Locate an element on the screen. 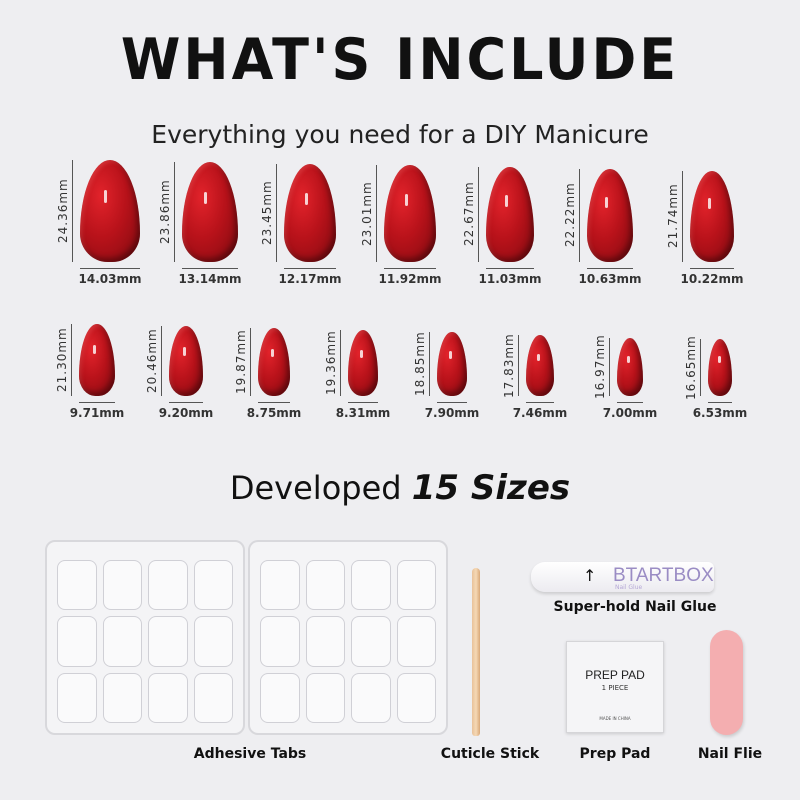 This screenshot has width=800, height=800. prep-pad-qty: 1 PIECE is located at coordinates (615, 688).